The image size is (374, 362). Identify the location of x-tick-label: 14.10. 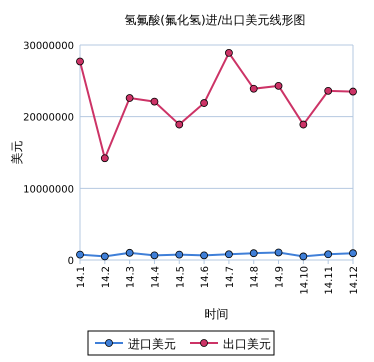
(304, 280).